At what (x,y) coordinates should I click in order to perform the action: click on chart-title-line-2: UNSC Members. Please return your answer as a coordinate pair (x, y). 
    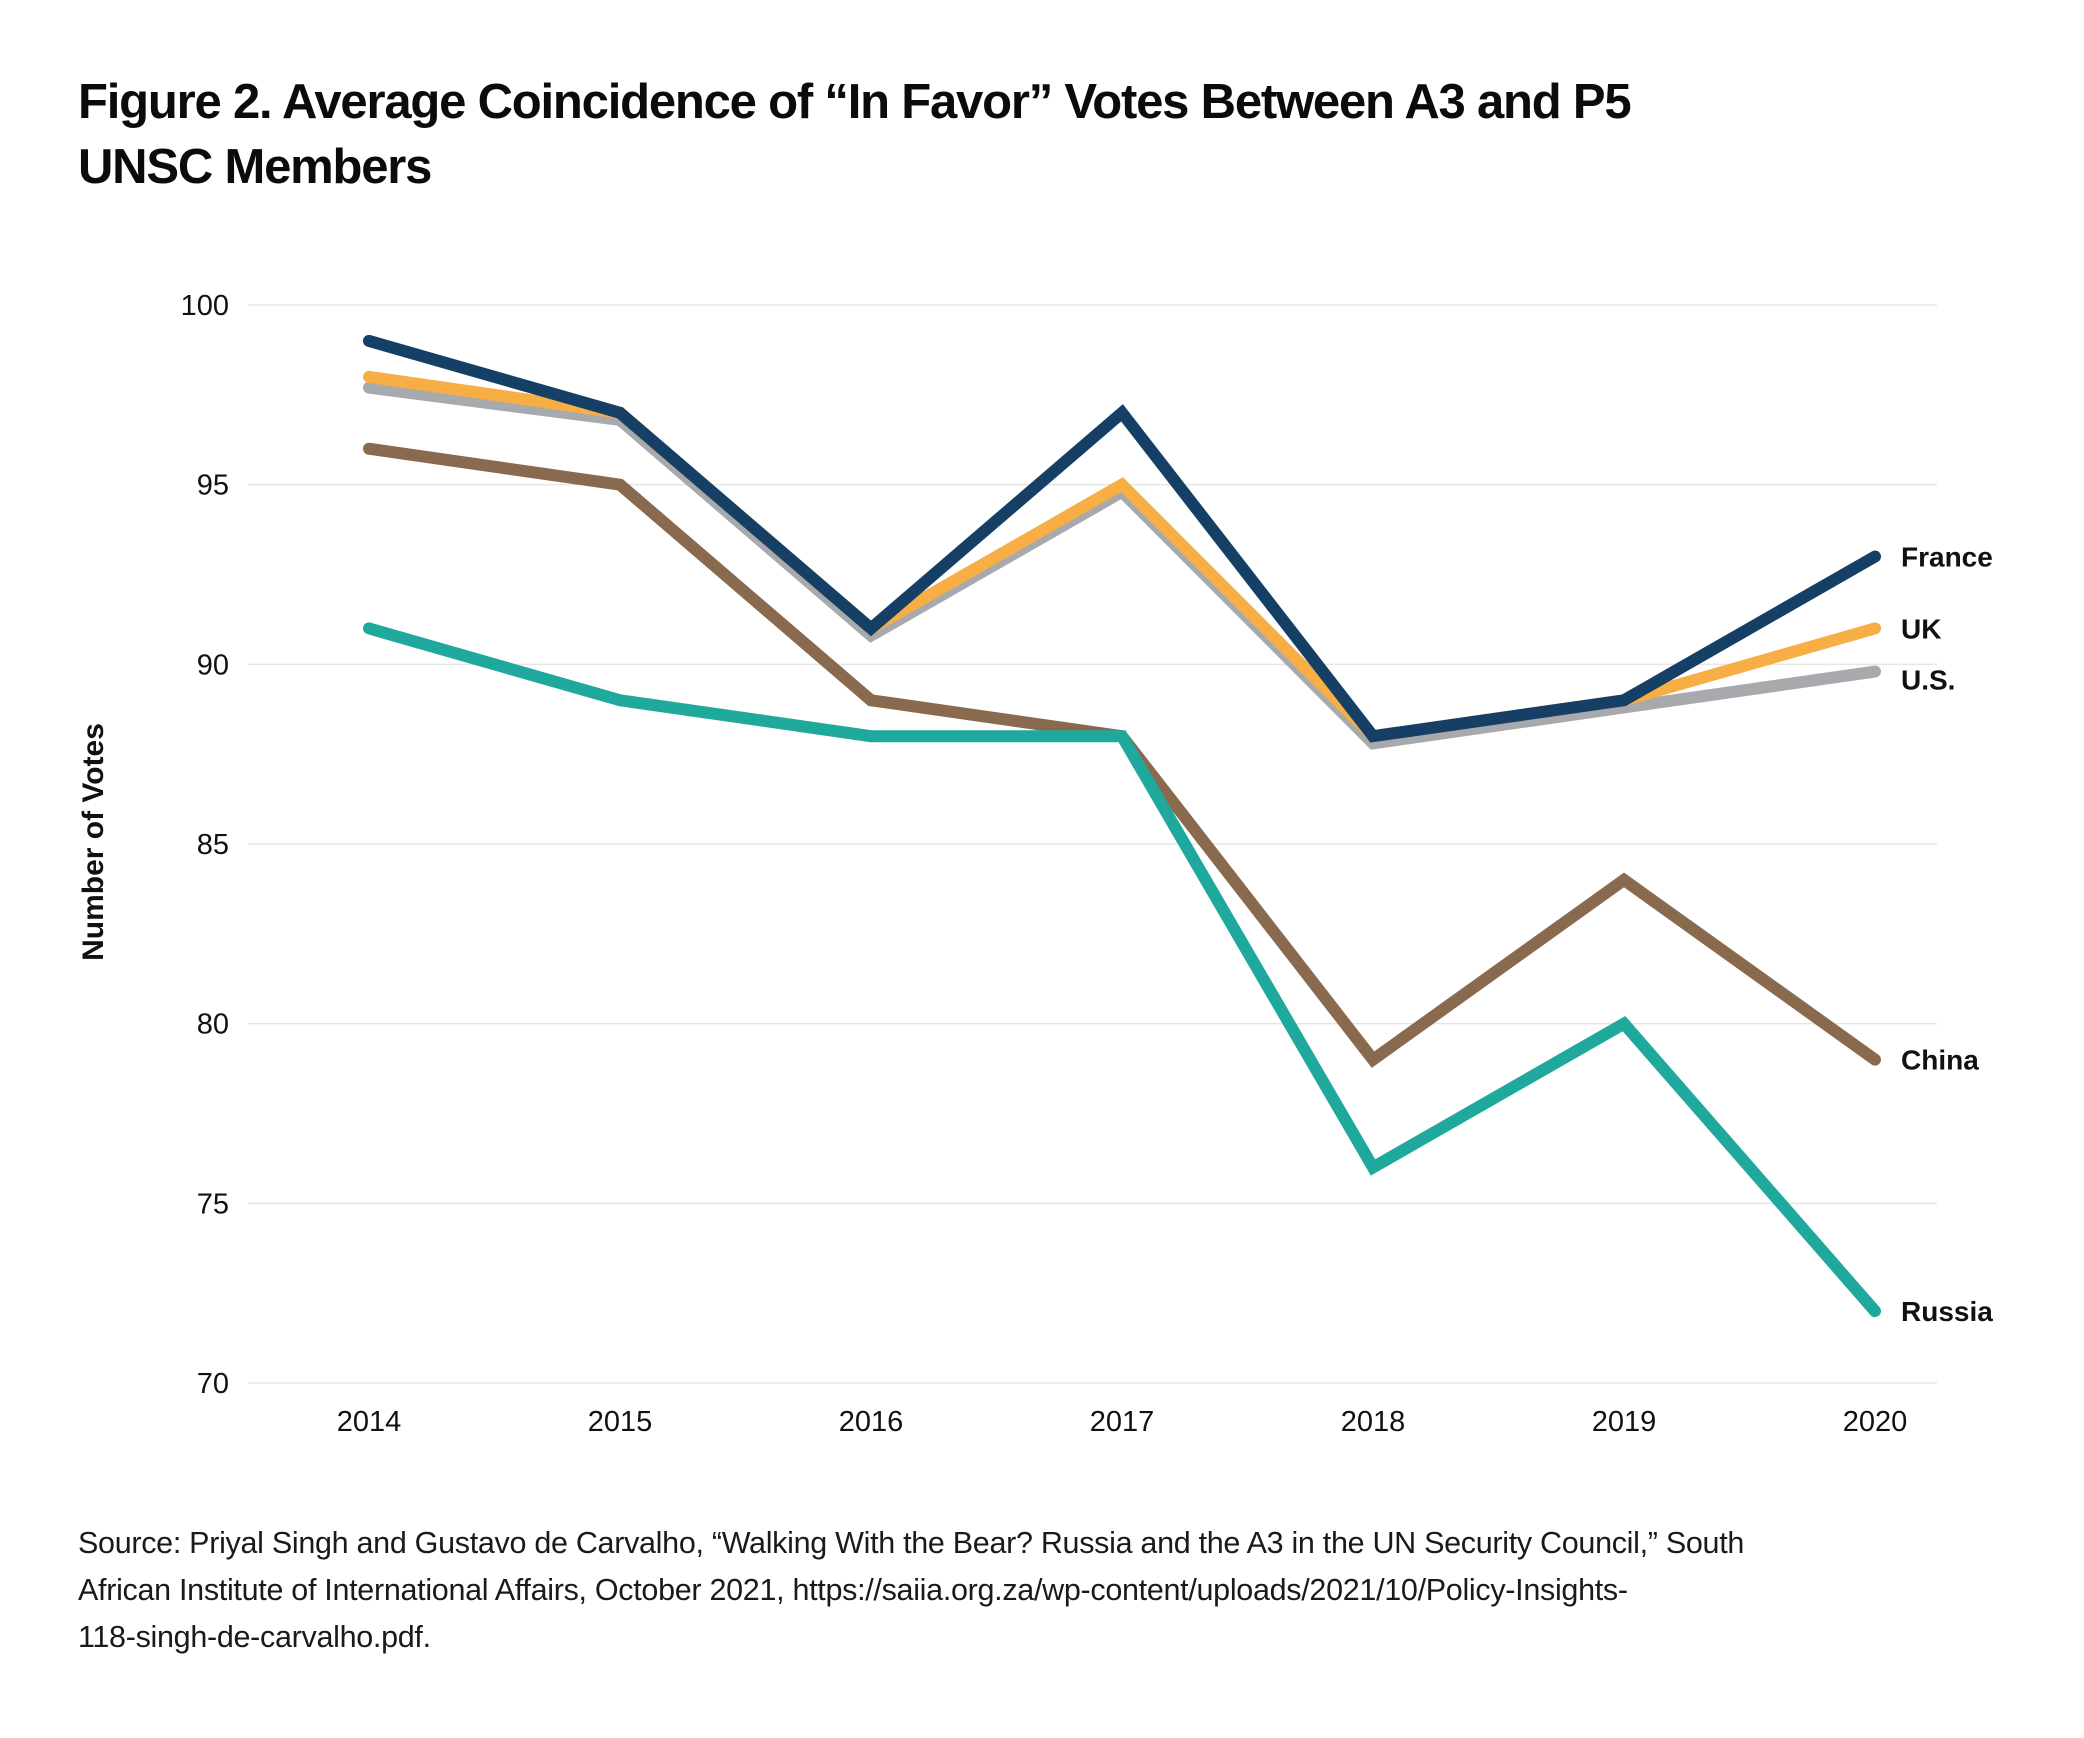
    Looking at the image, I should click on (255, 167).